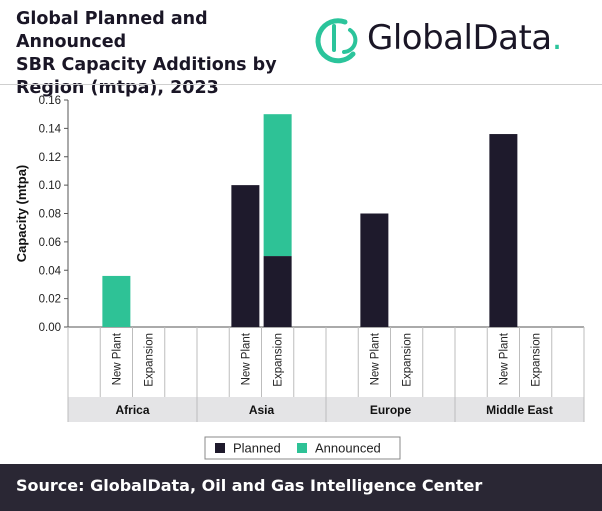 The image size is (602, 511). What do you see at coordinates (50, 158) in the screenshot?
I see `y-tick-label: 0.12` at bounding box center [50, 158].